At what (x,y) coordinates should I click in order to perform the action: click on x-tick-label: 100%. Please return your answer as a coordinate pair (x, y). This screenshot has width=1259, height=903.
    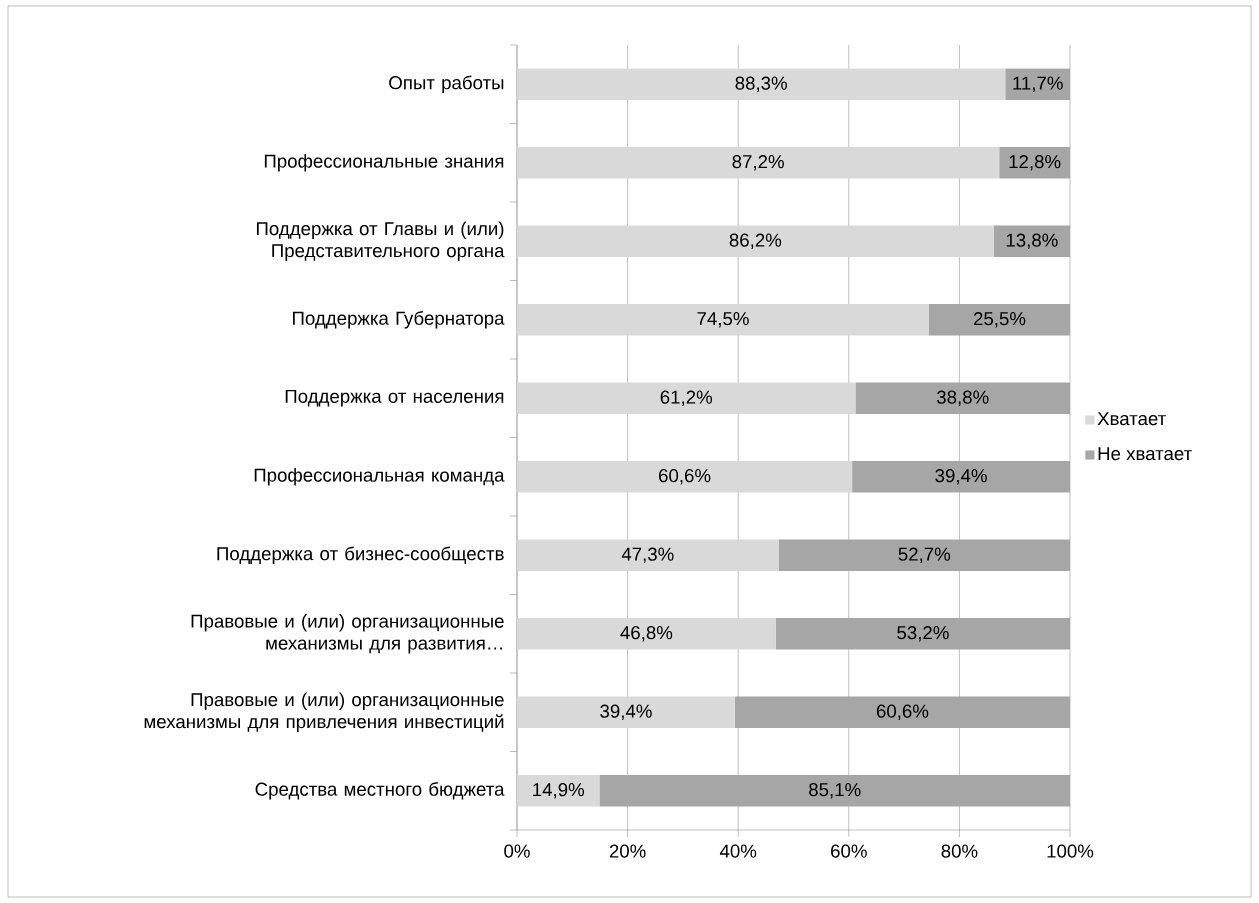
    Looking at the image, I should click on (1070, 851).